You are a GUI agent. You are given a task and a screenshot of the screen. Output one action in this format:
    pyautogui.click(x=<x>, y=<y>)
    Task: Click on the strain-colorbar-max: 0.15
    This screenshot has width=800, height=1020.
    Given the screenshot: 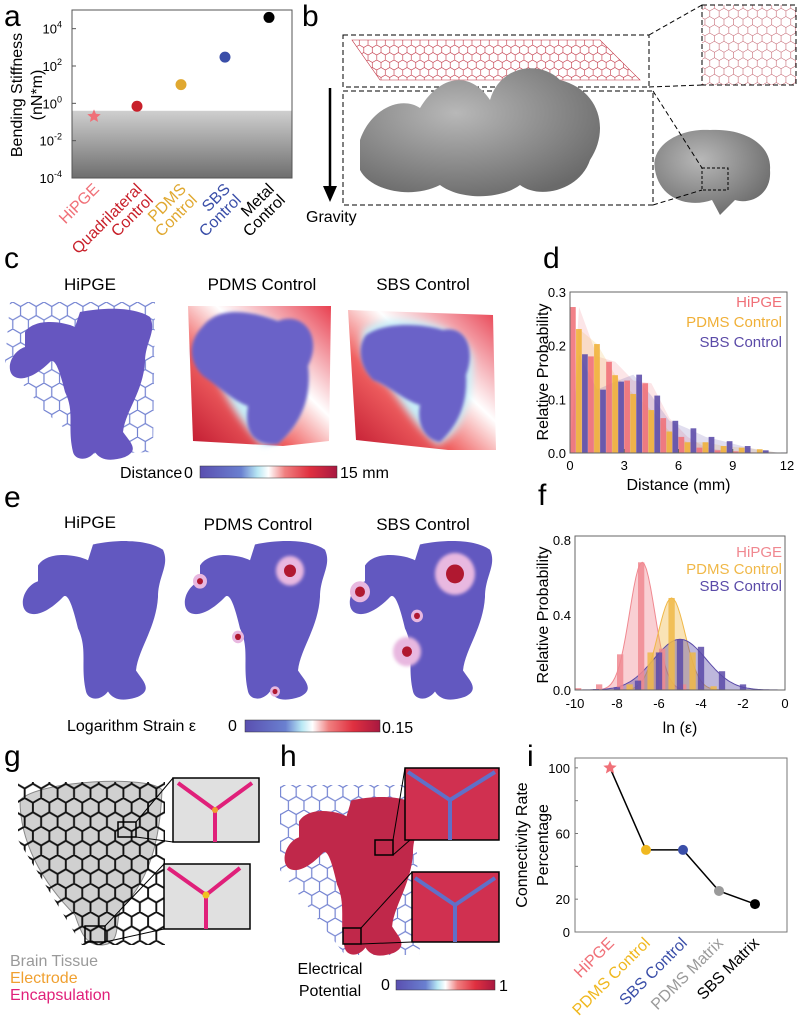 What is the action you would take?
    pyautogui.click(x=397, y=728)
    